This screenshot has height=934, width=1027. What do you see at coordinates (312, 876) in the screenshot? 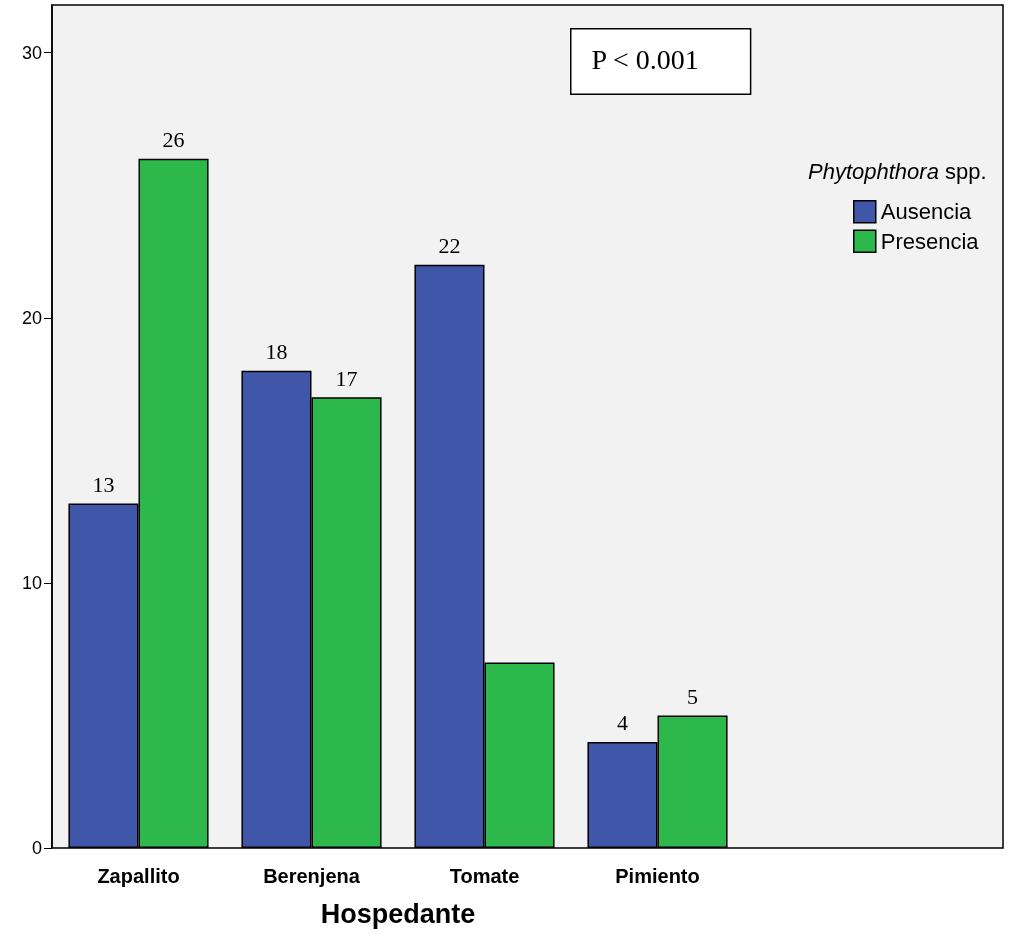
I see `x-tick-label: Berenjena` at bounding box center [312, 876].